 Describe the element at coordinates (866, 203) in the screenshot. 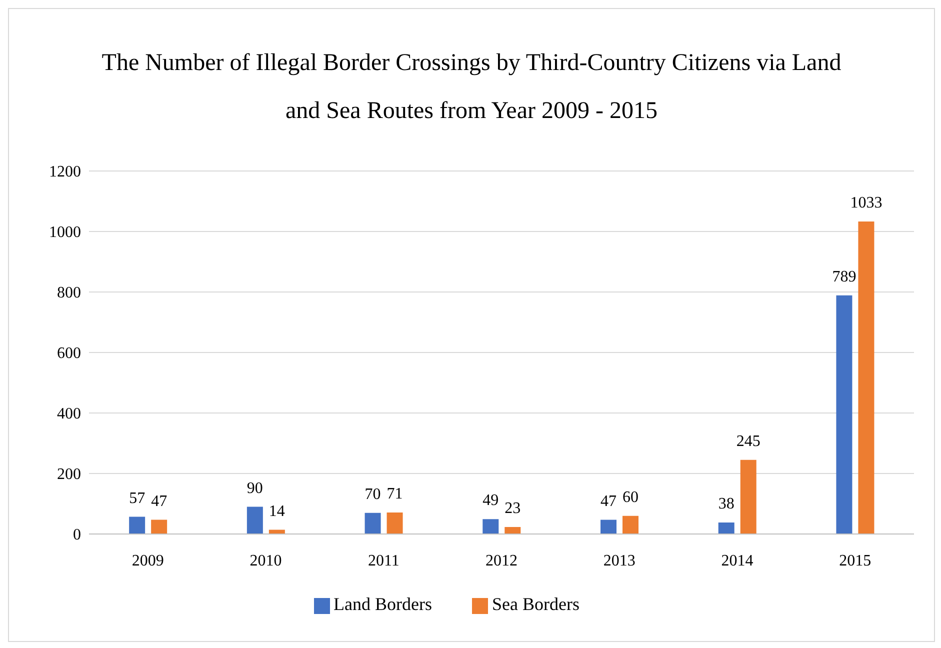

I see `data-label: 1033` at that location.